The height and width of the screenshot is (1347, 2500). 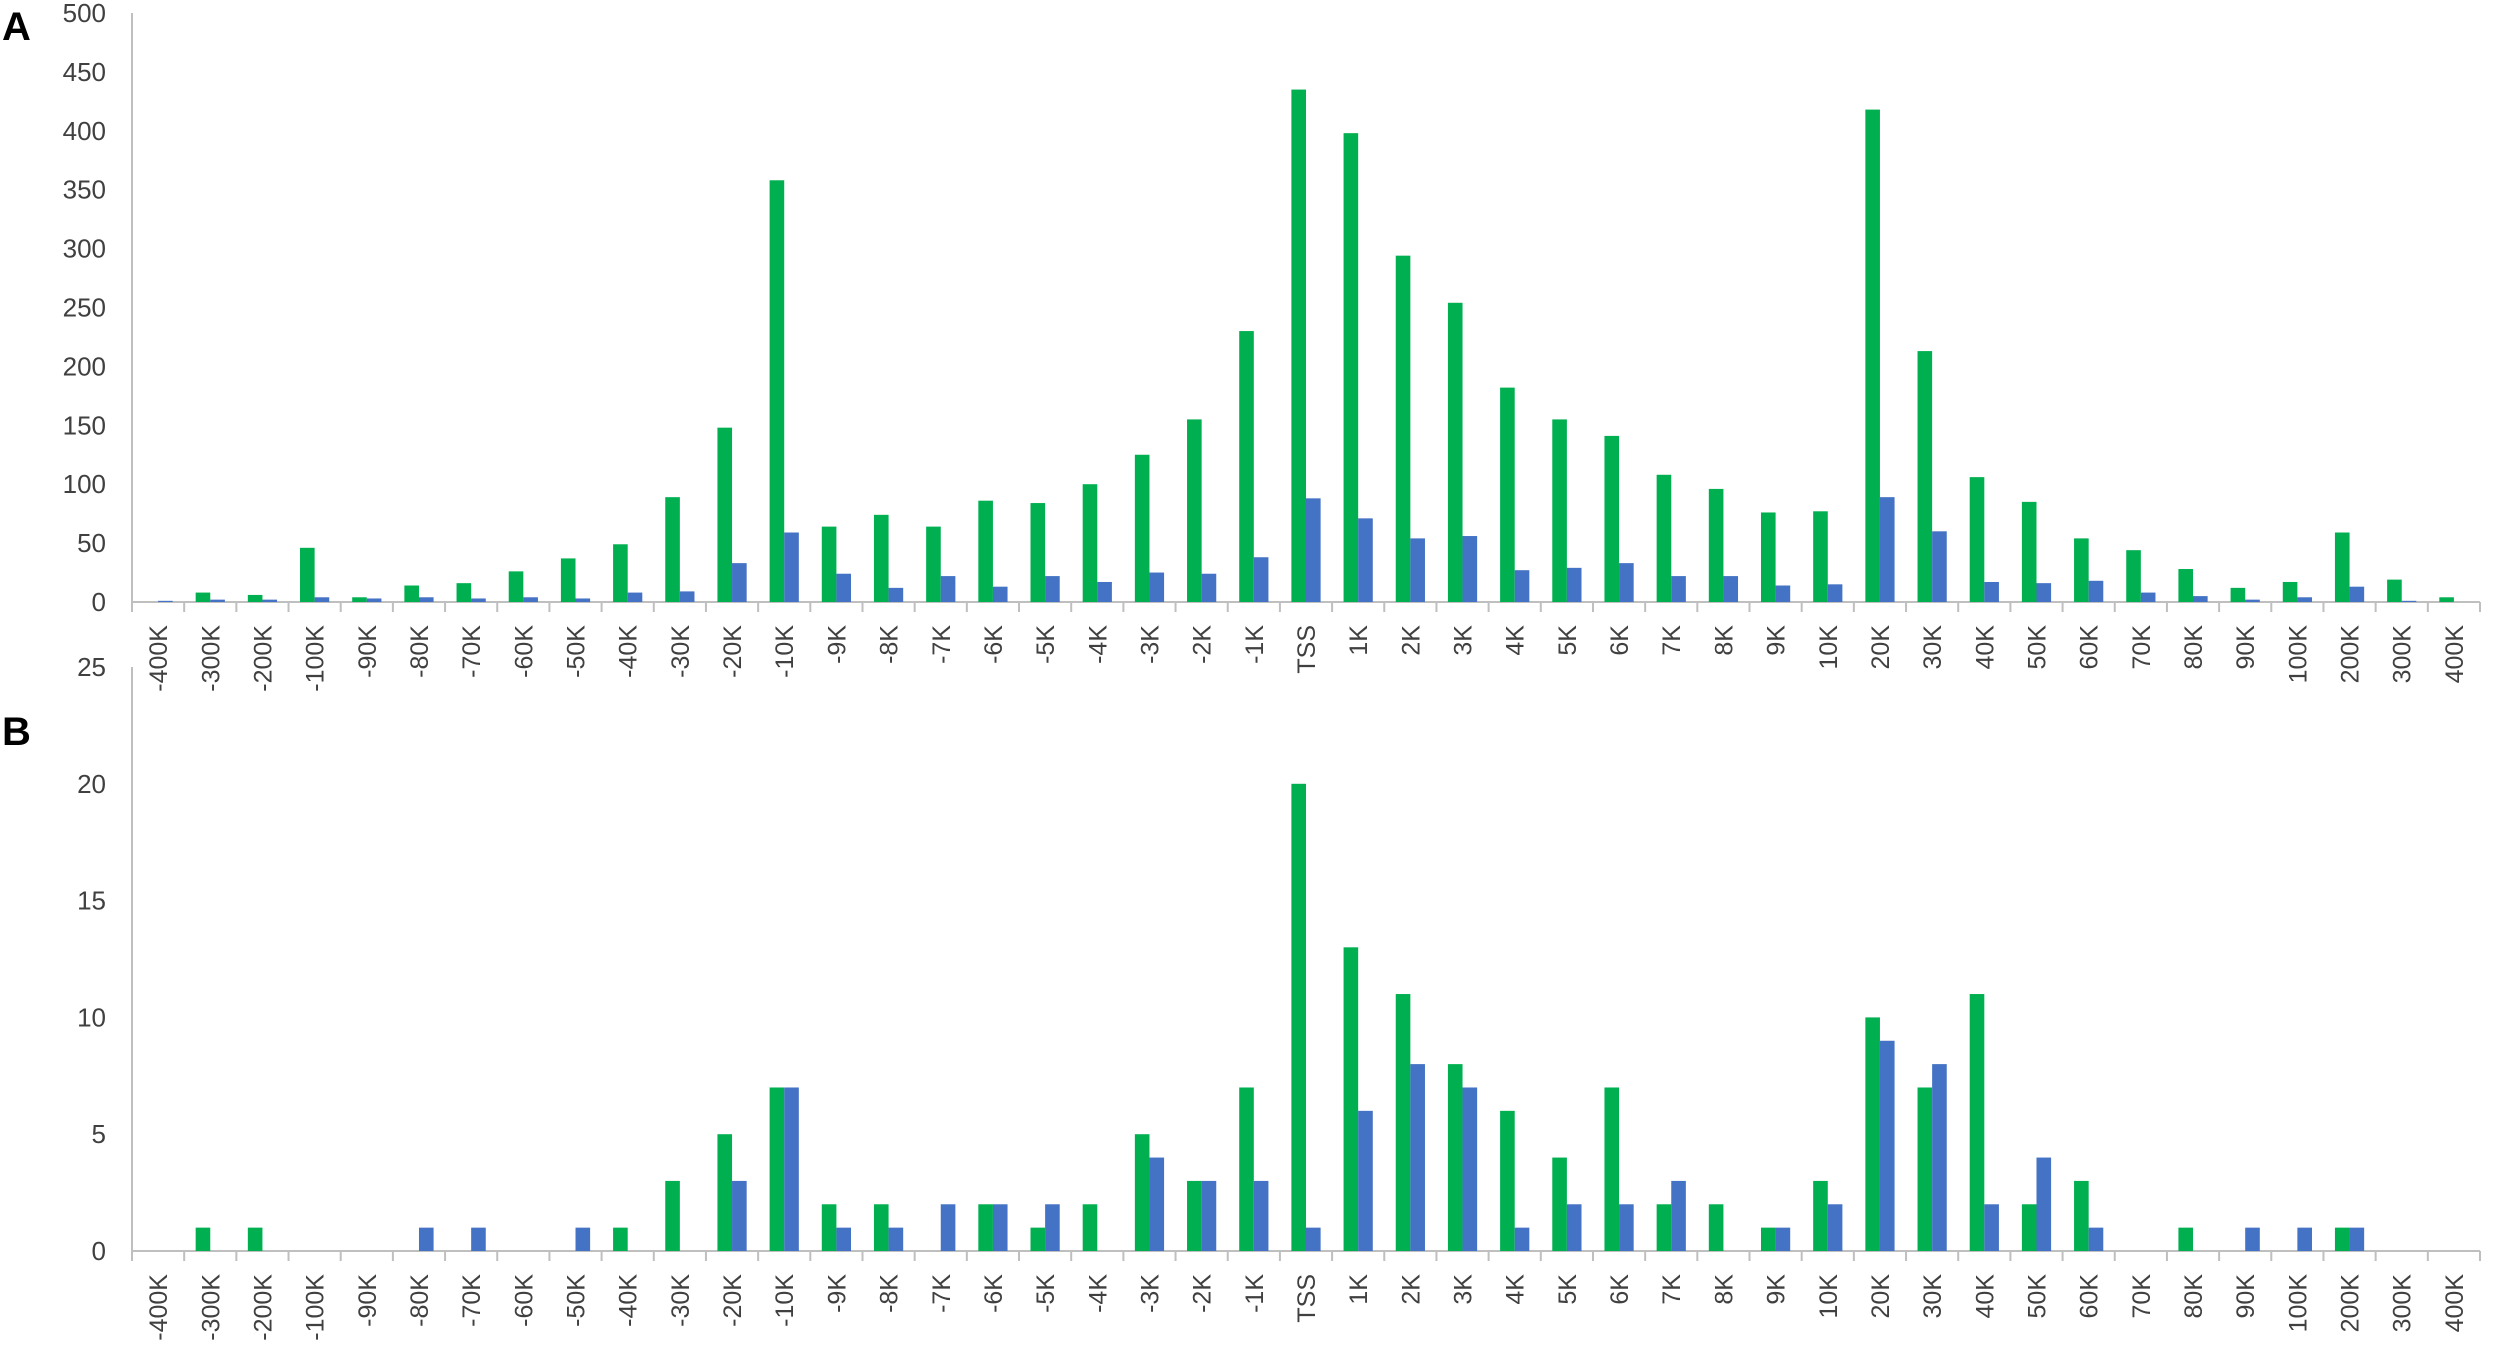 I want to click on x-tick-label: TSS, so click(x=1307, y=1298).